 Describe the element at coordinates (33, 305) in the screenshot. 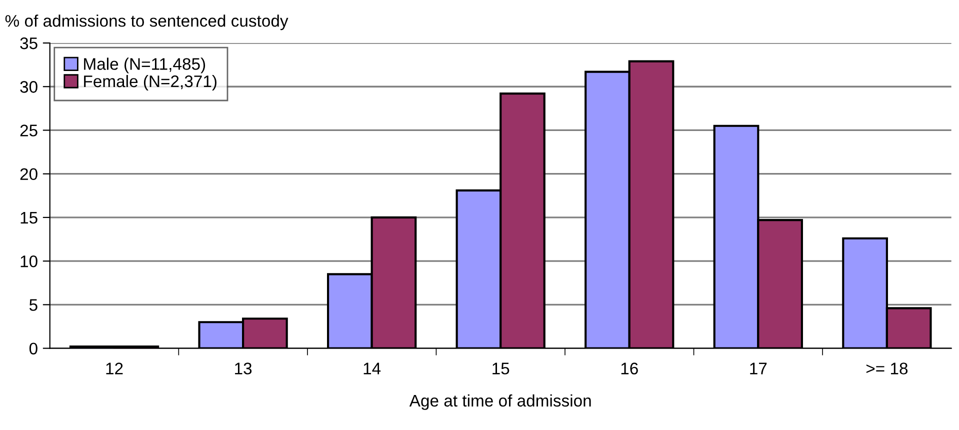

I see `y-tick-label: 5` at that location.